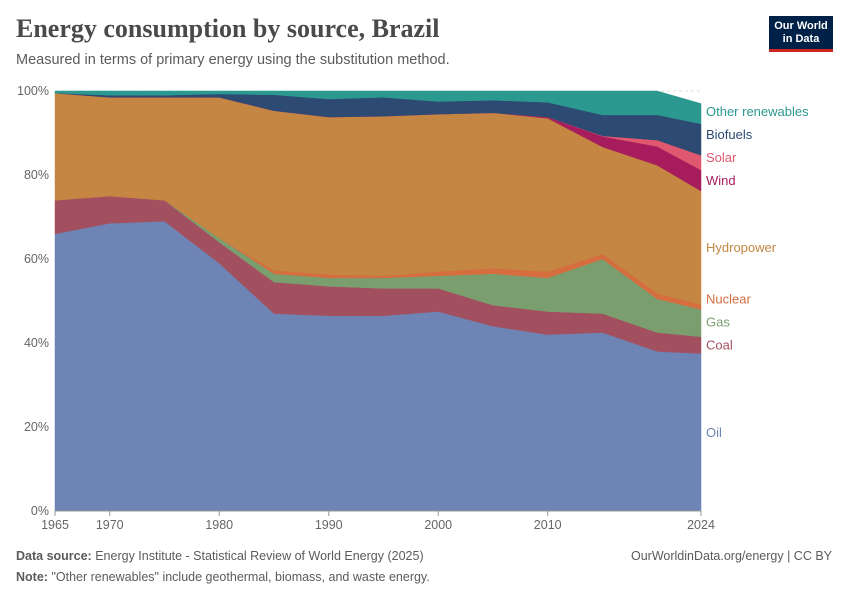 This screenshot has width=850, height=600. What do you see at coordinates (36, 259) in the screenshot?
I see `y-tick-label: 60%` at bounding box center [36, 259].